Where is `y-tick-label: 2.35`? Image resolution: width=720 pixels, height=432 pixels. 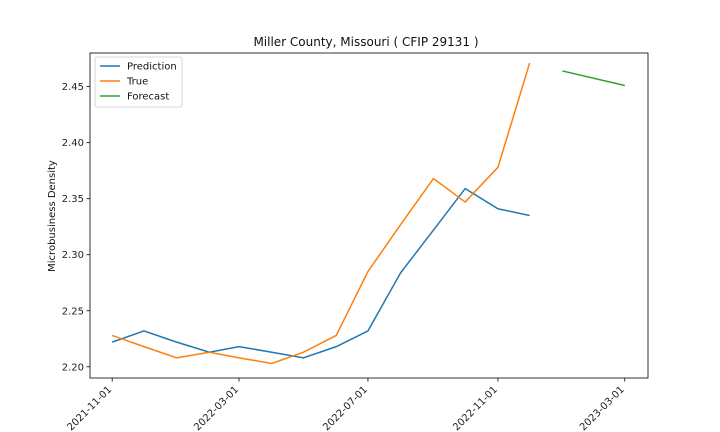
y-tick-label: 2.35 is located at coordinates (73, 199).